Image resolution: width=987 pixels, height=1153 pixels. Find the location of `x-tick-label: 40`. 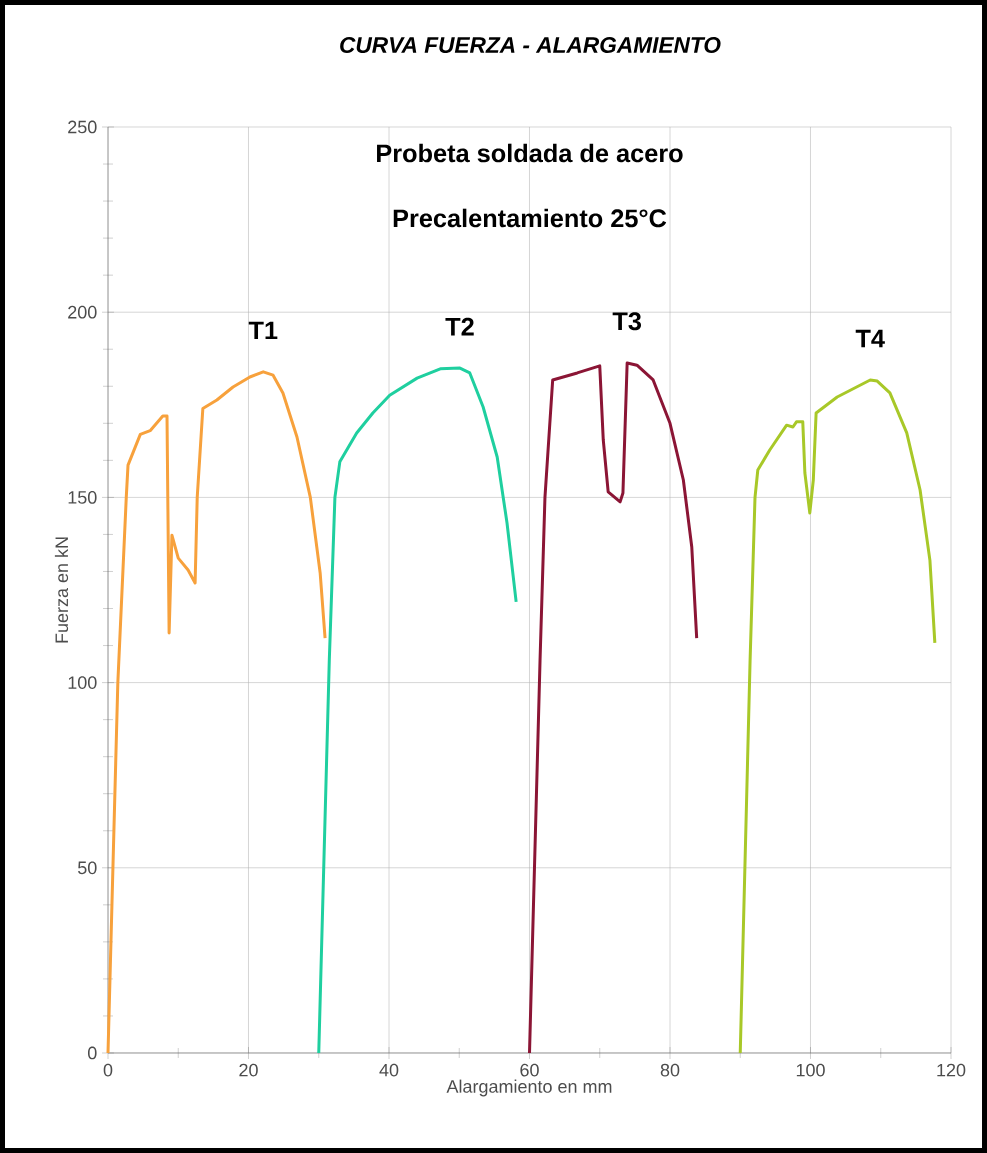

x-tick-label: 40 is located at coordinates (389, 1070).